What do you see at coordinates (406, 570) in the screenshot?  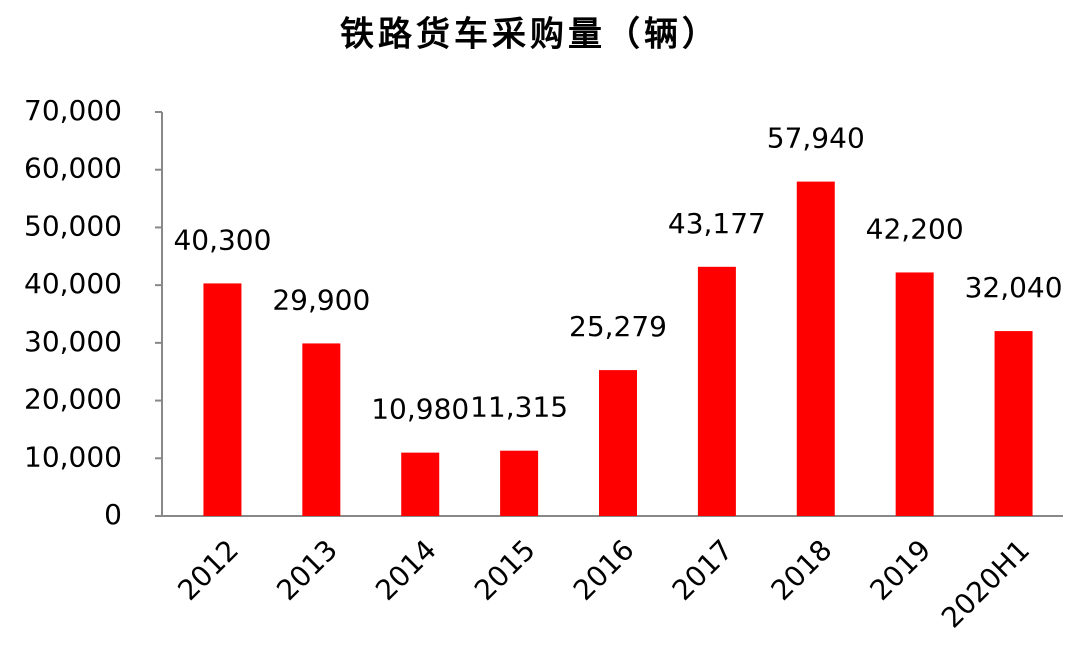 I see `x-tick-label: 2014` at bounding box center [406, 570].